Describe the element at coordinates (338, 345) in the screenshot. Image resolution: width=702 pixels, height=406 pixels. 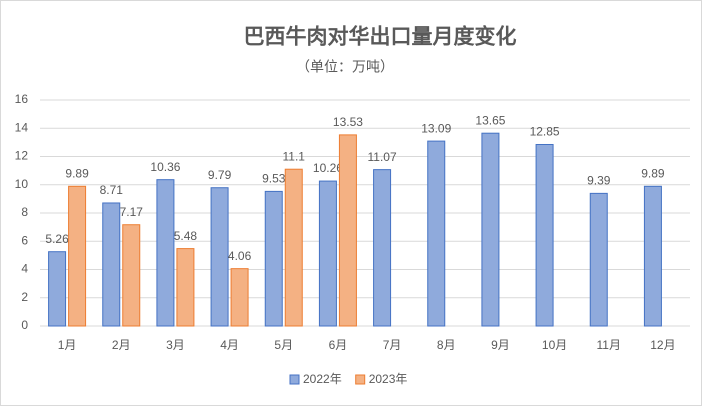
I see `x-tick-label: 6月` at that location.